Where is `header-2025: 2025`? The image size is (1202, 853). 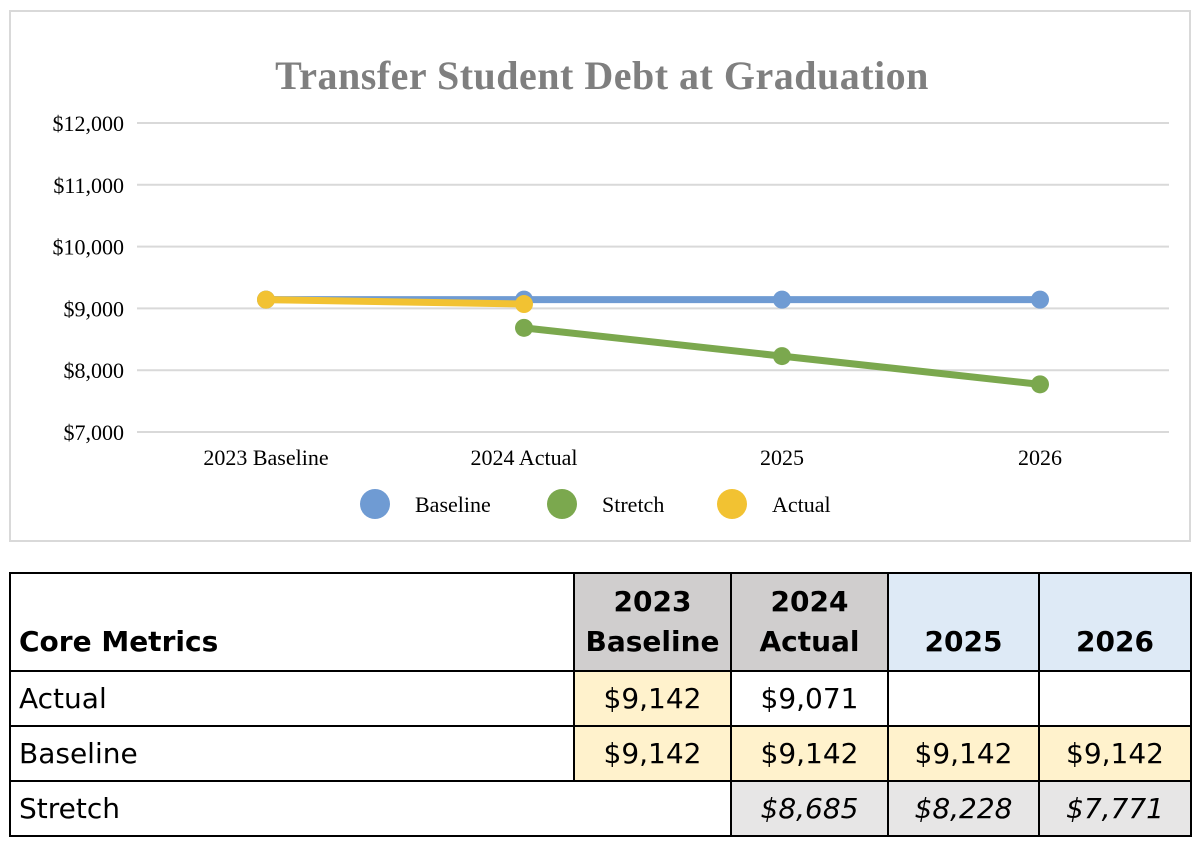 header-2025: 2025 is located at coordinates (963, 622).